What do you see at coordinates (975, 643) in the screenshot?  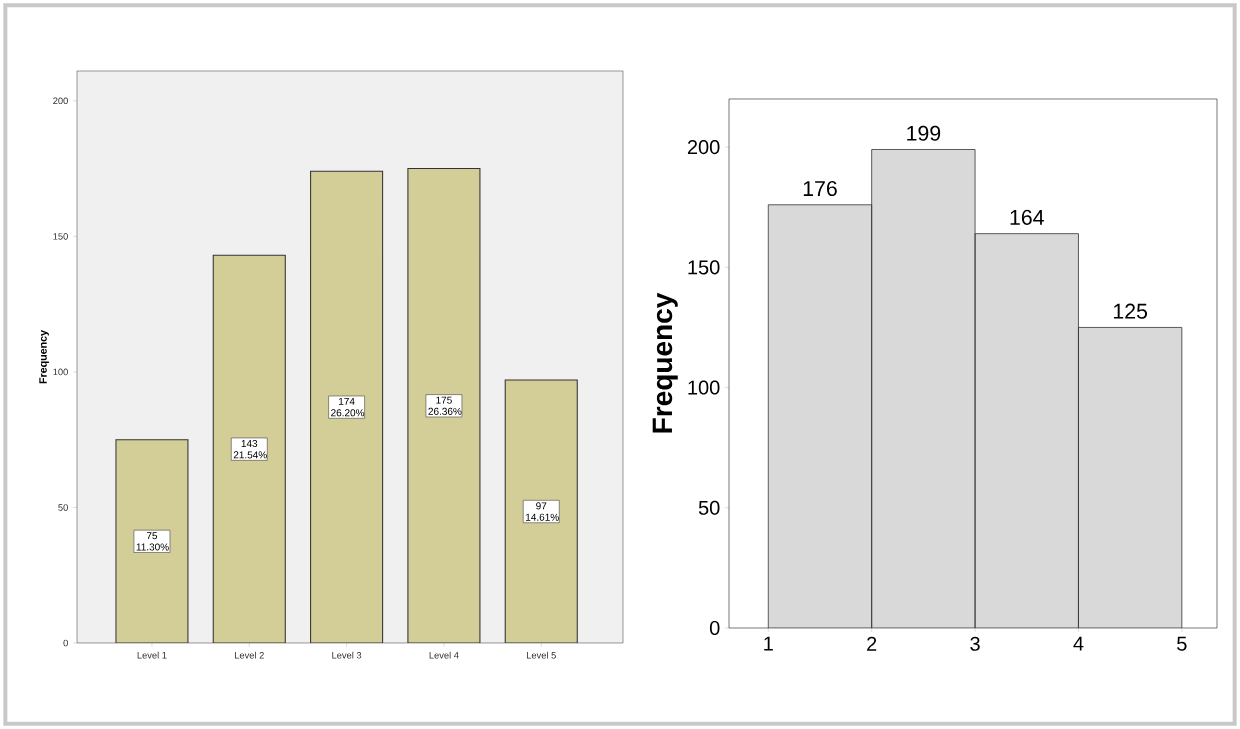 I see `x-tick-label: 3` at bounding box center [975, 643].